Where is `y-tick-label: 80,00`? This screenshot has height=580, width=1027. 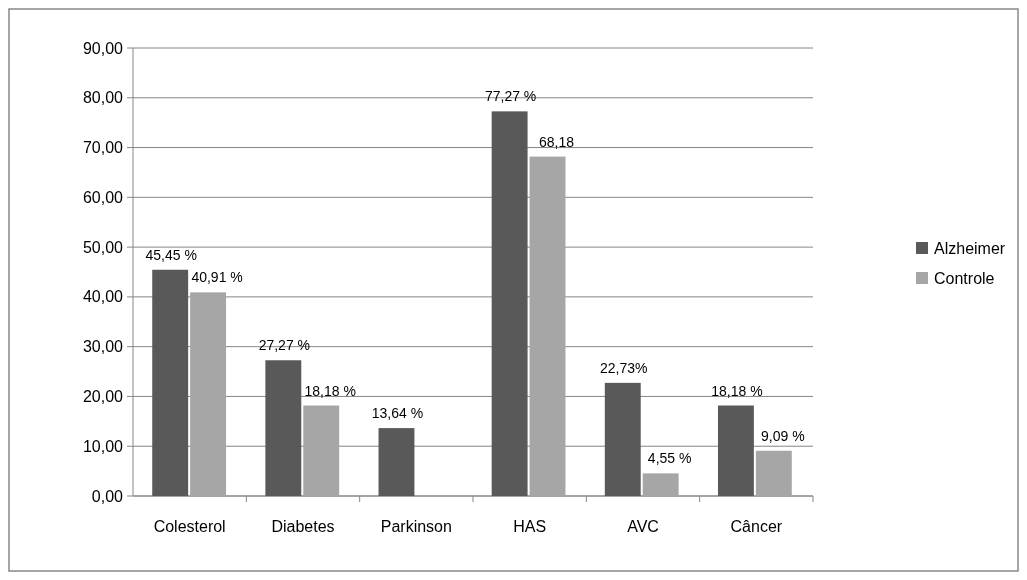 y-tick-label: 80,00 is located at coordinates (103, 98).